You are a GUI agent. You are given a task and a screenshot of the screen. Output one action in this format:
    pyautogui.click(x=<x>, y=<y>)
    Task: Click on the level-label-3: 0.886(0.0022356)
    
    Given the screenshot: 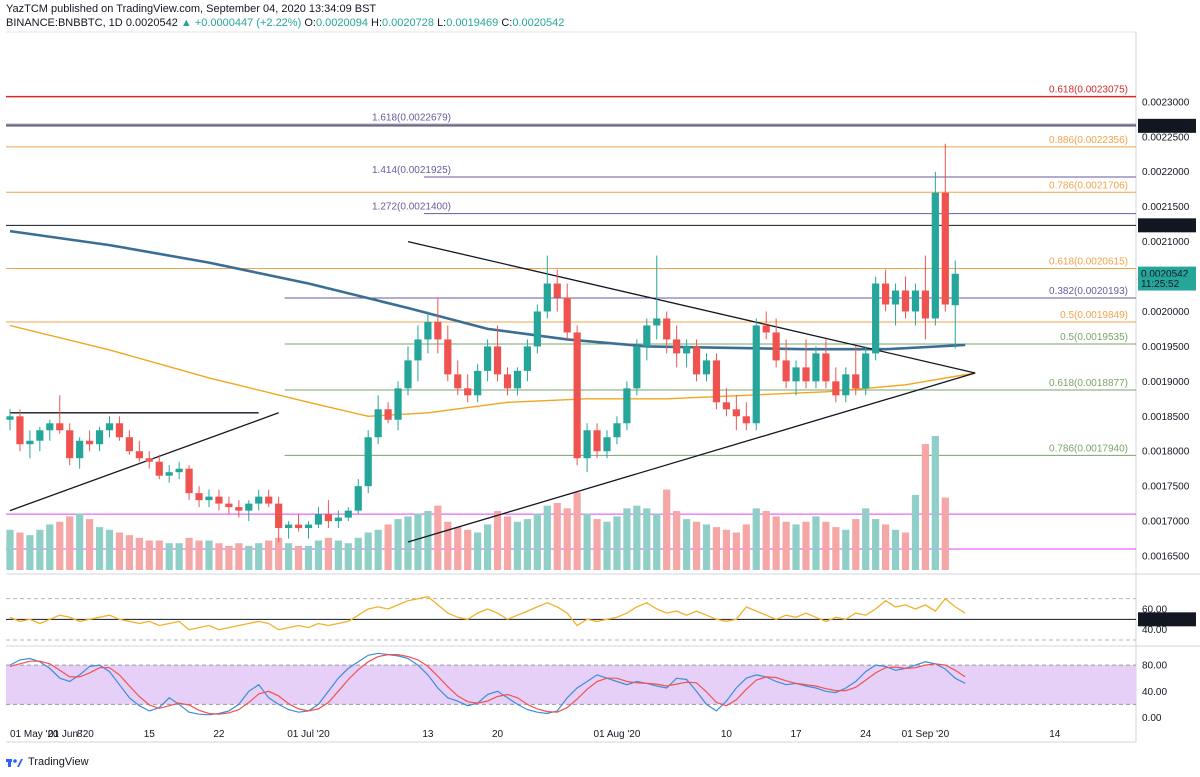 What is the action you would take?
    pyautogui.click(x=1088, y=140)
    